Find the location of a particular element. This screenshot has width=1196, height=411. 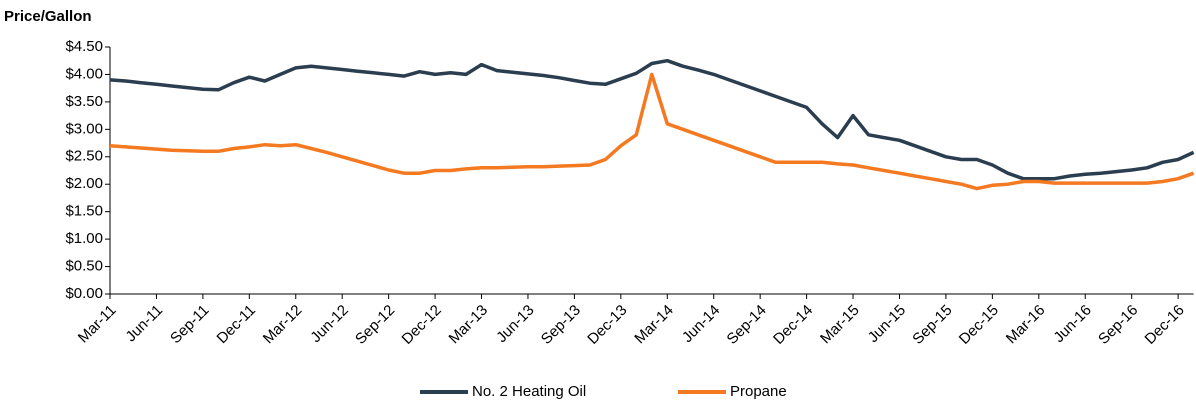

x-tick-label: Dec-12 is located at coordinates (421, 325).